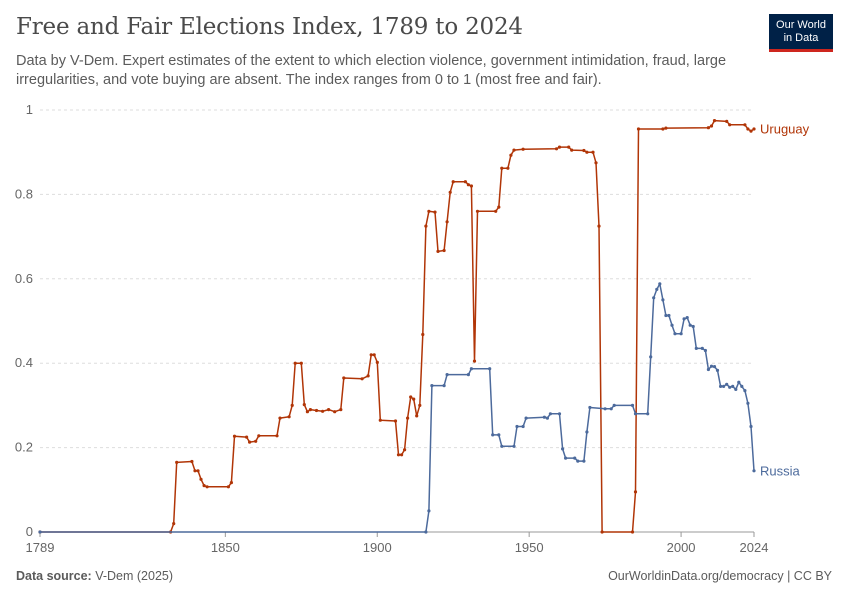 Image resolution: width=850 pixels, height=600 pixels. Describe the element at coordinates (54, 576) in the screenshot. I see `data-source-label: Data source:` at that location.